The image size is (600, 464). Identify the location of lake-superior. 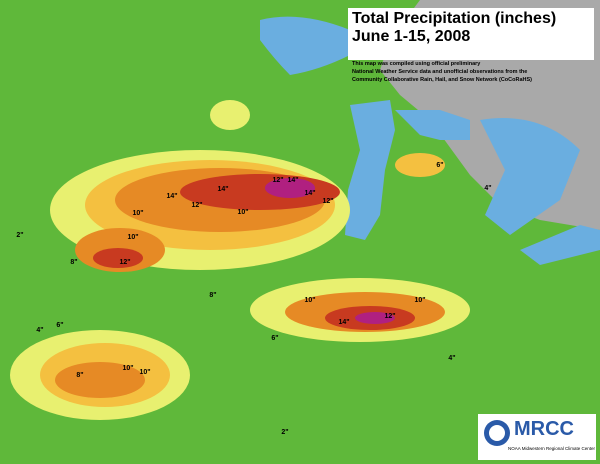
(305, 46).